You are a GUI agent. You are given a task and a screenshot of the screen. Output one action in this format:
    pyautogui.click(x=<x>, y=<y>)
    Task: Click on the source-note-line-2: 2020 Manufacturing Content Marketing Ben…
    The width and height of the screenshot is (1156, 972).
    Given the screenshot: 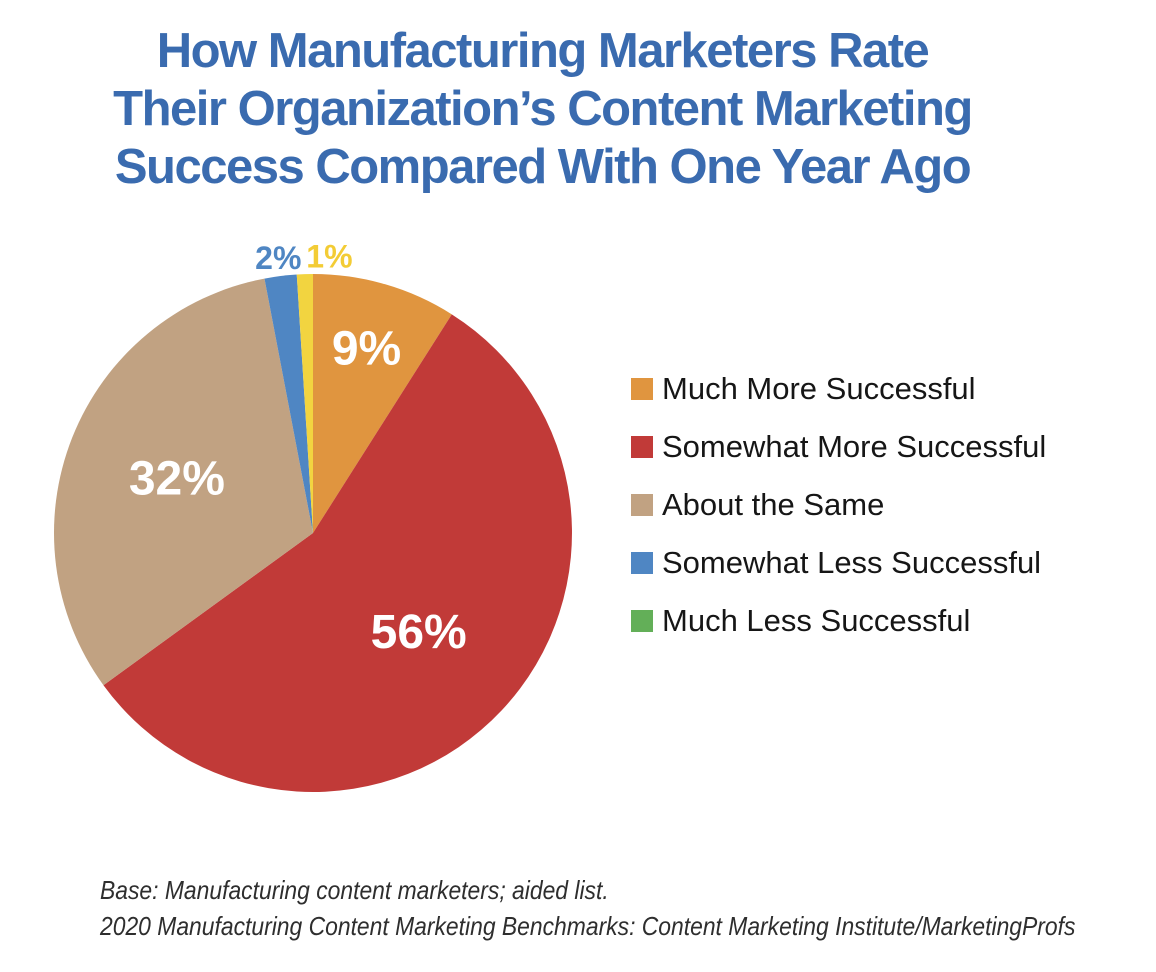 What is the action you would take?
    pyautogui.click(x=588, y=926)
    